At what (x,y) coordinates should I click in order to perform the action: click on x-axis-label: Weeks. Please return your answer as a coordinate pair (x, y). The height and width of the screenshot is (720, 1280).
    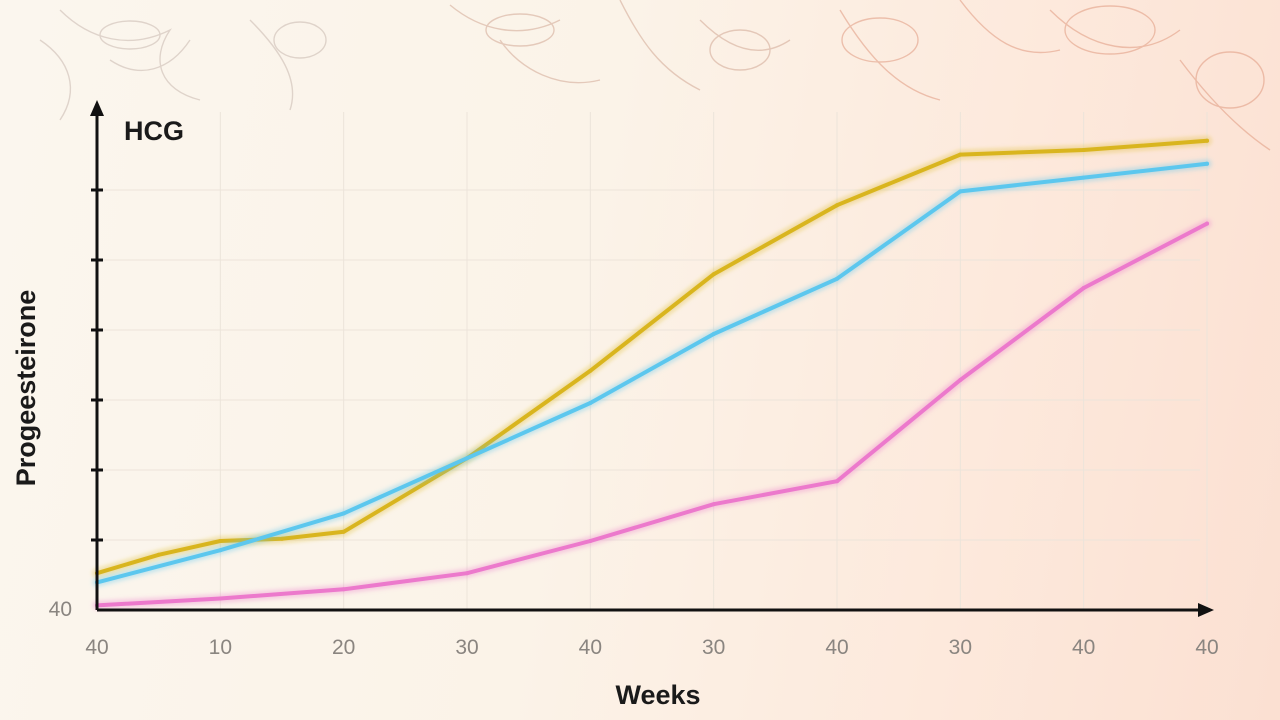
    Looking at the image, I should click on (657, 695).